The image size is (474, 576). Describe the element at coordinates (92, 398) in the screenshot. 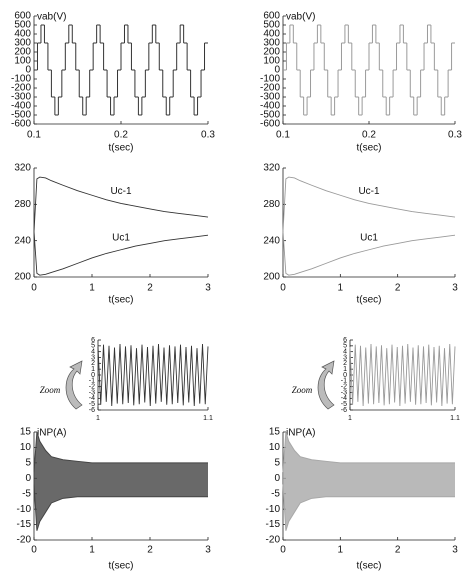

I see `y-tick-label: -4` at that location.